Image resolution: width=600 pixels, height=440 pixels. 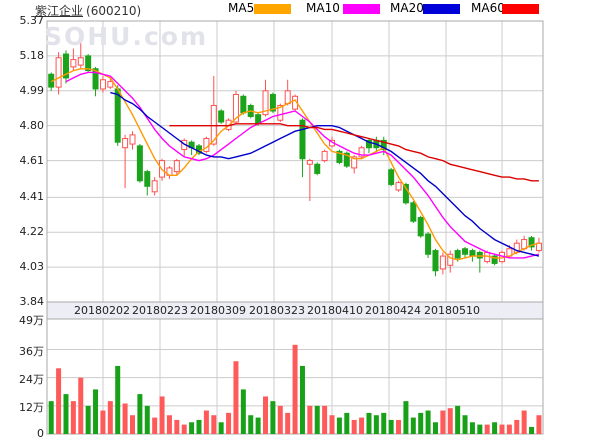 What do you see at coordinates (102, 310) in the screenshot?
I see `date-tick-label: 20180202` at bounding box center [102, 310].